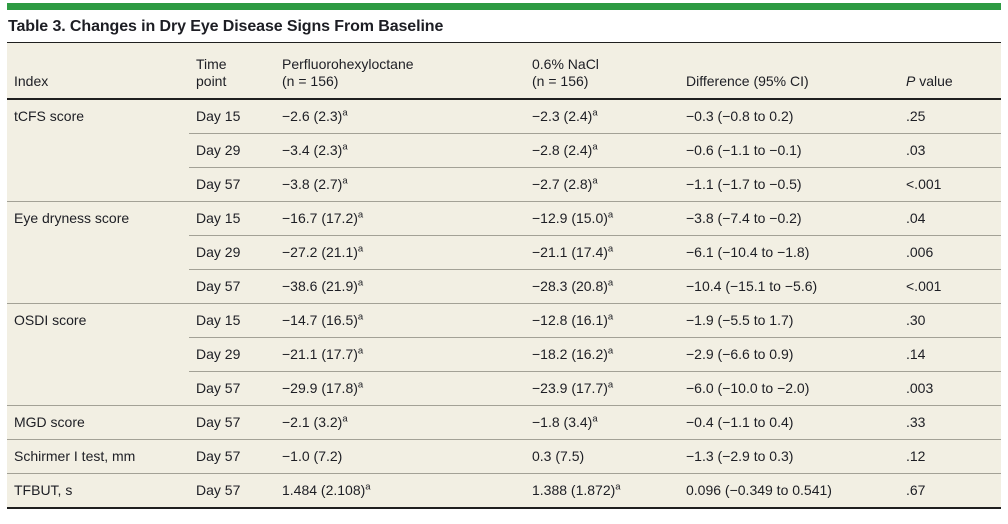  I want to click on header-p-rest: value, so click(934, 80).